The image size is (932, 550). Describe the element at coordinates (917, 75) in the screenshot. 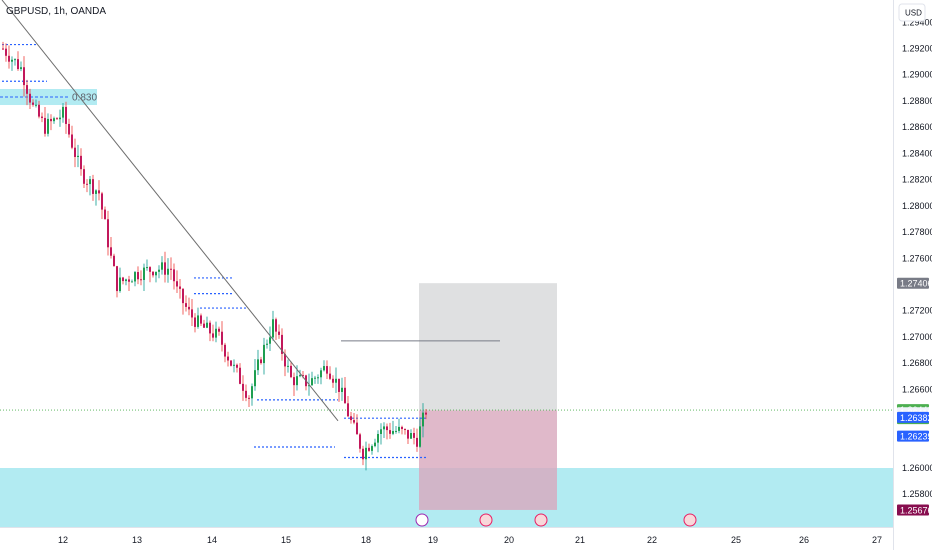

I see `price-tick-label: 1.29000` at that location.